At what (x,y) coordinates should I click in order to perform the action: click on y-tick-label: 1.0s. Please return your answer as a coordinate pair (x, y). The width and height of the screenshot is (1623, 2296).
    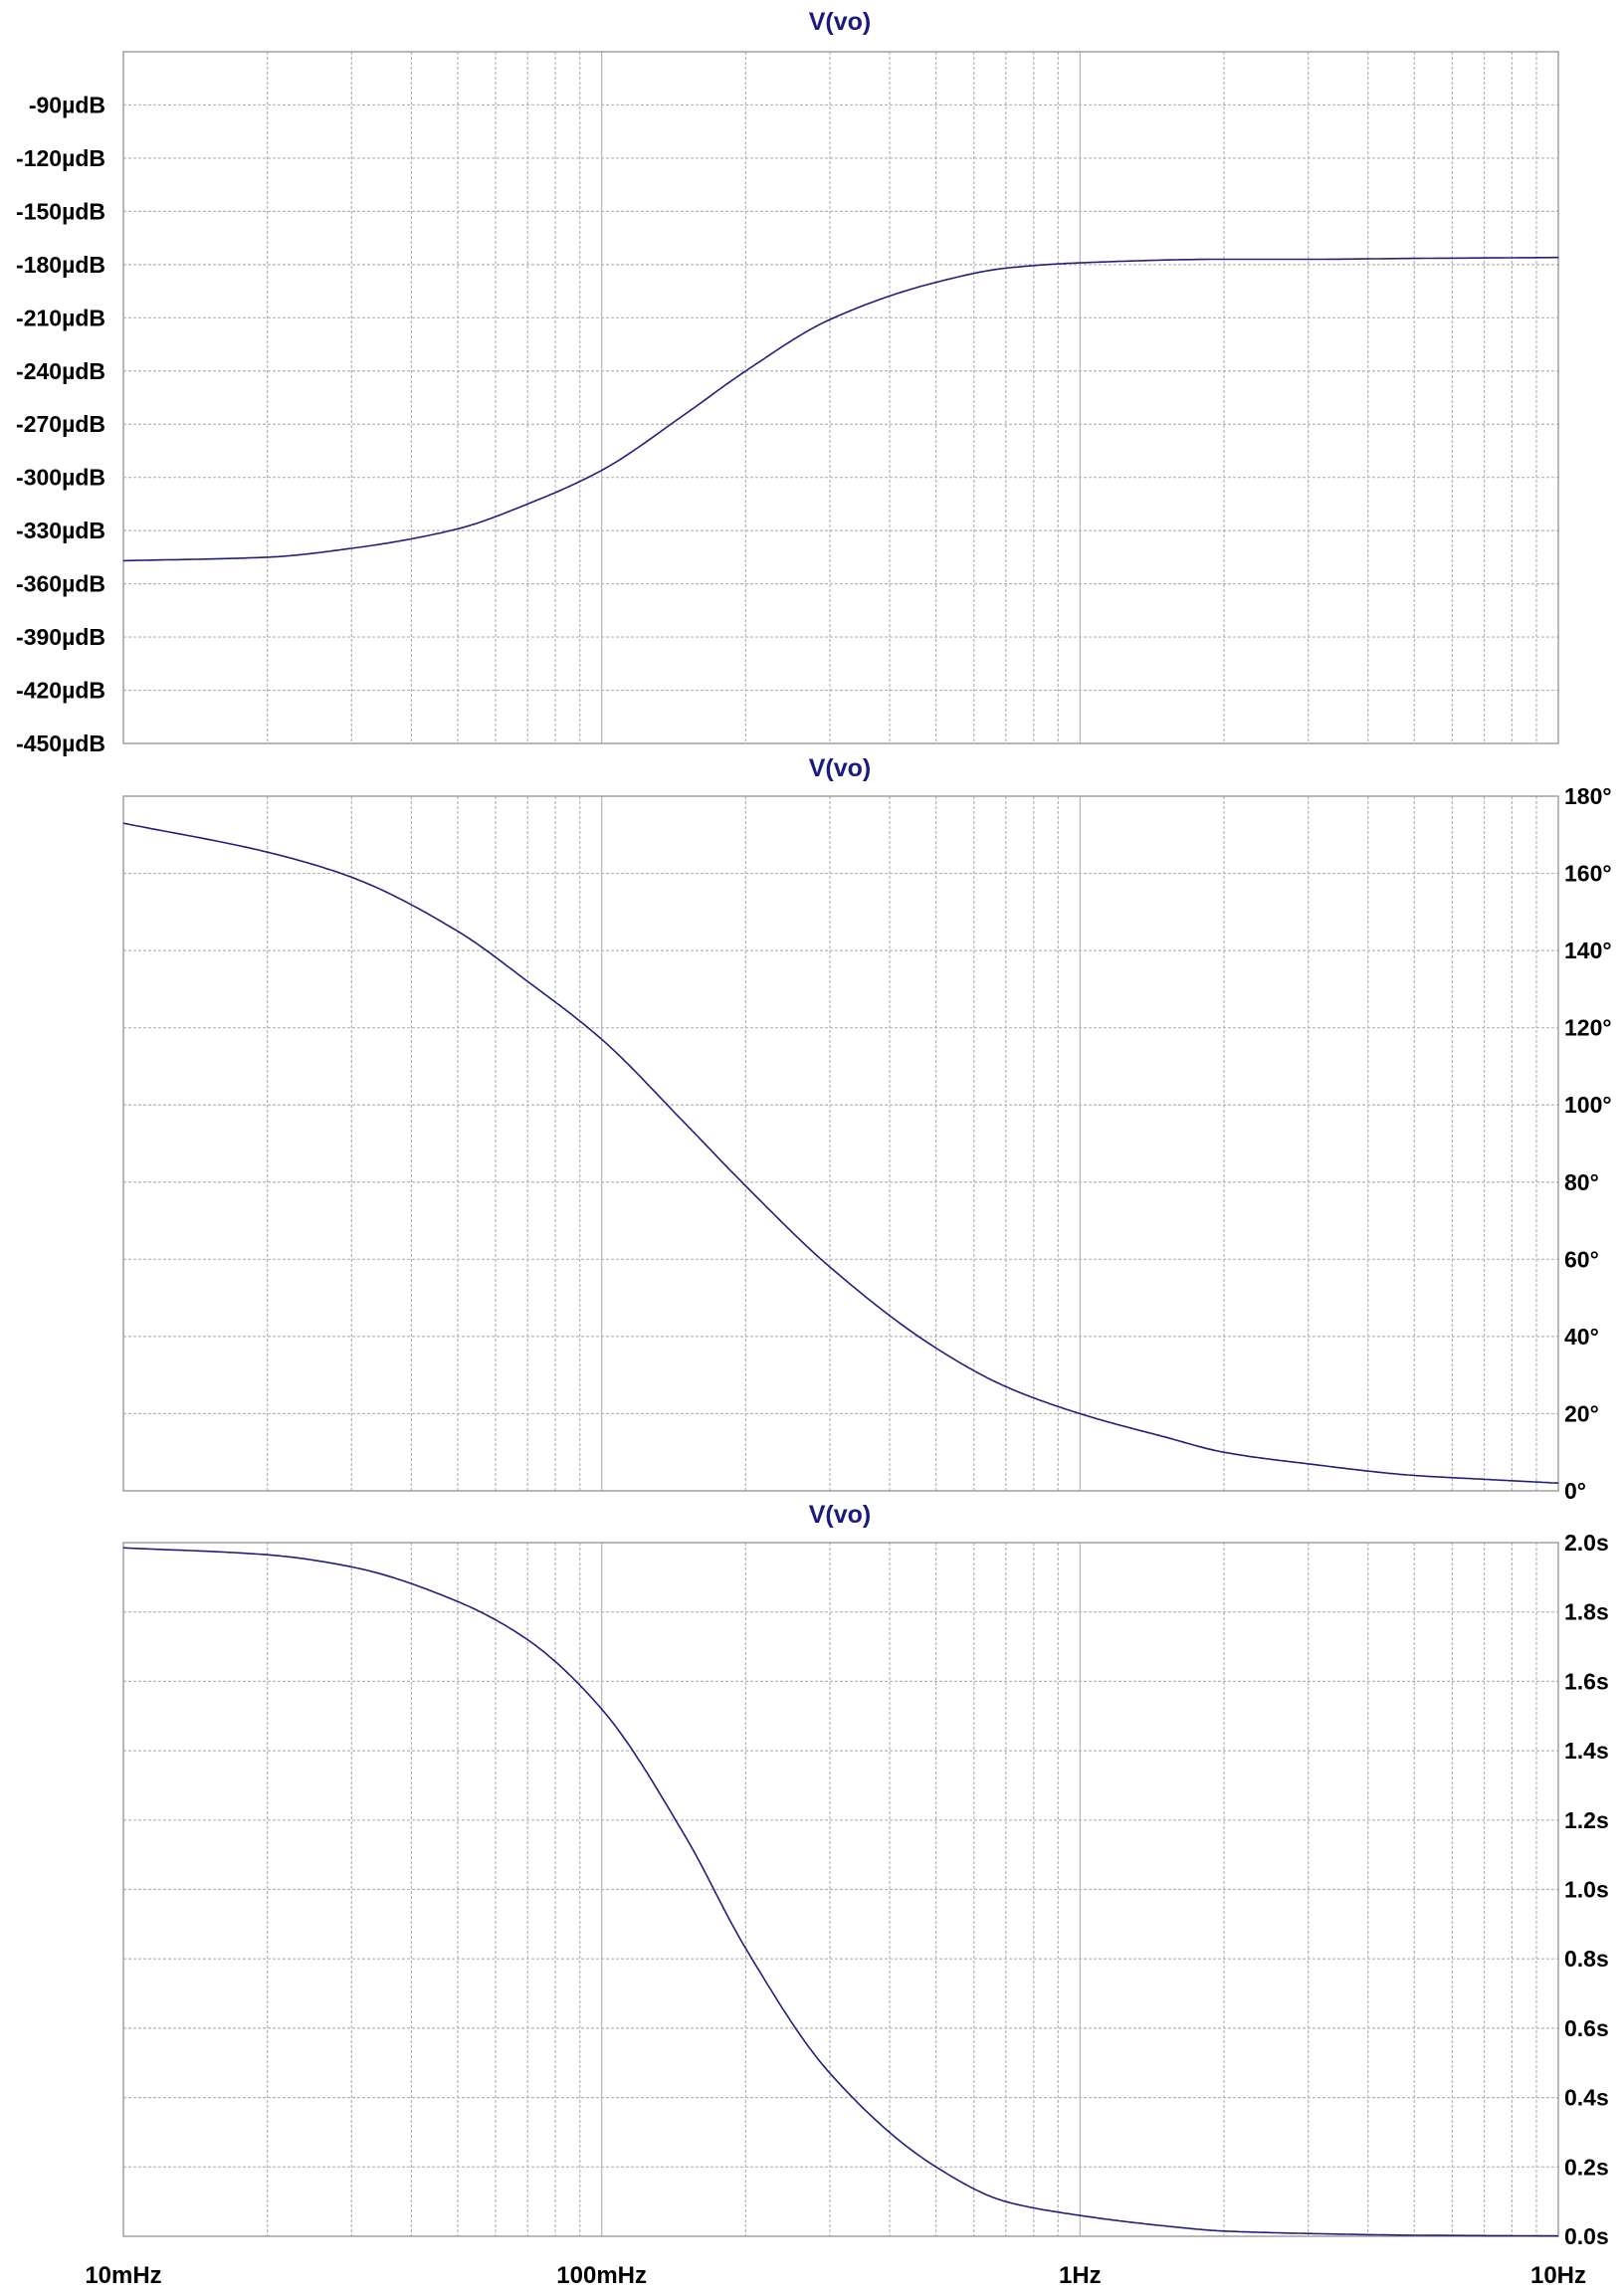
    Looking at the image, I should click on (1586, 1890).